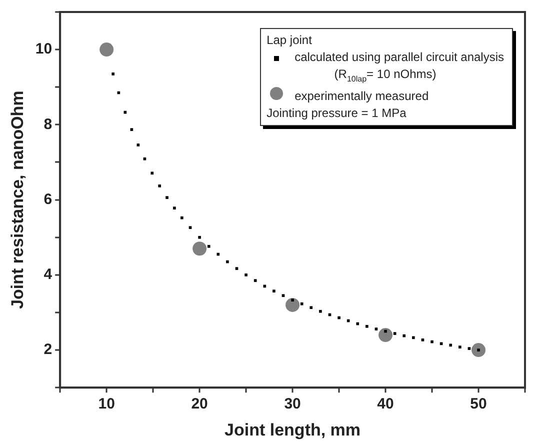  I want to click on x-tick-label: 10, so click(106, 404).